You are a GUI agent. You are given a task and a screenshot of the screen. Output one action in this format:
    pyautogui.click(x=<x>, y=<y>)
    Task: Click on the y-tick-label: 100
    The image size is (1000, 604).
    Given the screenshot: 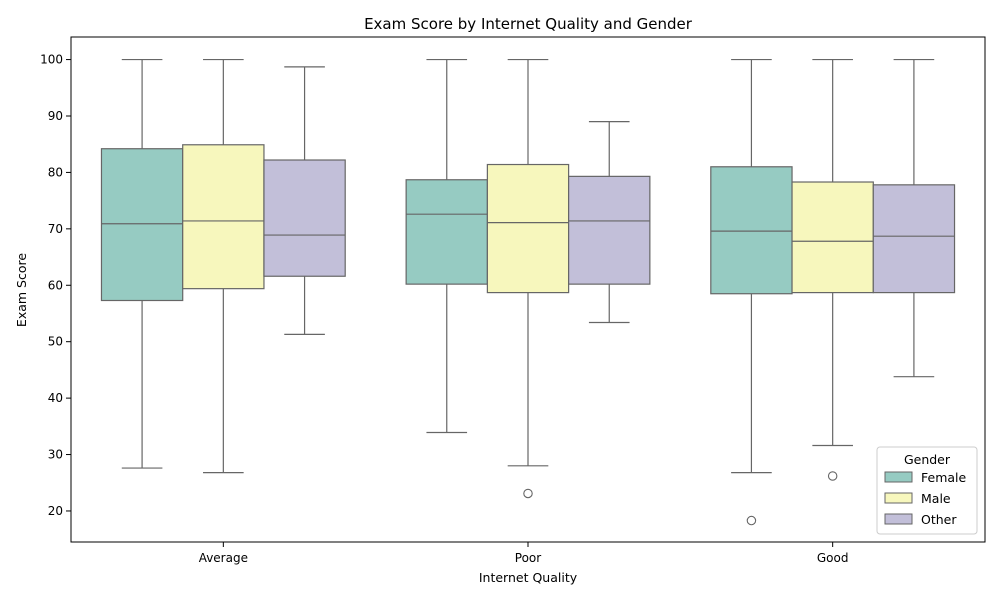 What is the action you would take?
    pyautogui.click(x=51, y=60)
    